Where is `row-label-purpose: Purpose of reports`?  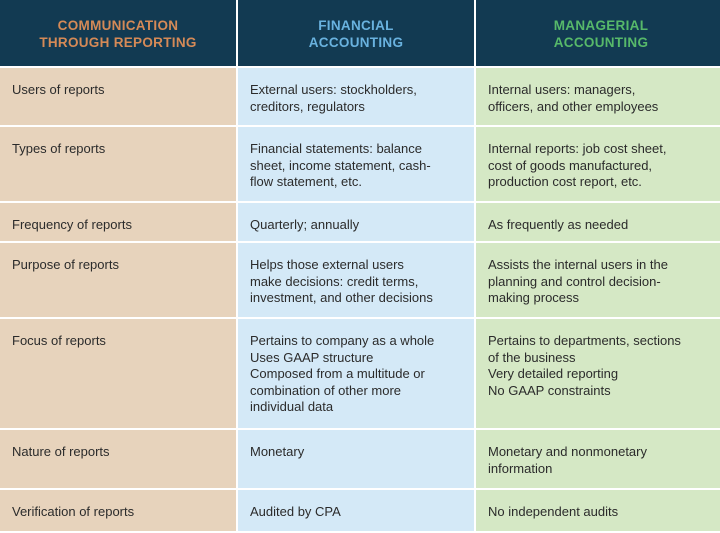
row-label-purpose: Purpose of reports is located at coordinates (119, 281).